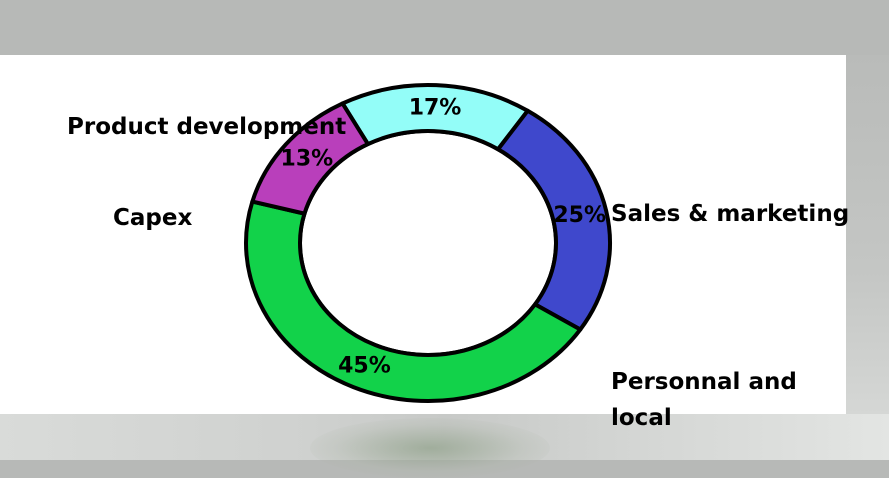 The image size is (889, 478). I want to click on slice-label-capex: Capex, so click(153, 218).